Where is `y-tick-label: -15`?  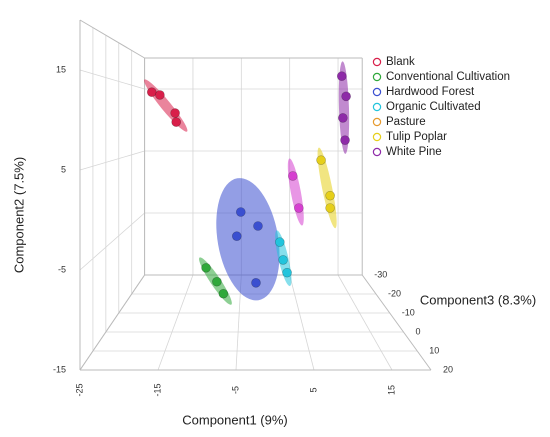 y-tick-label: -15 is located at coordinates (59, 369).